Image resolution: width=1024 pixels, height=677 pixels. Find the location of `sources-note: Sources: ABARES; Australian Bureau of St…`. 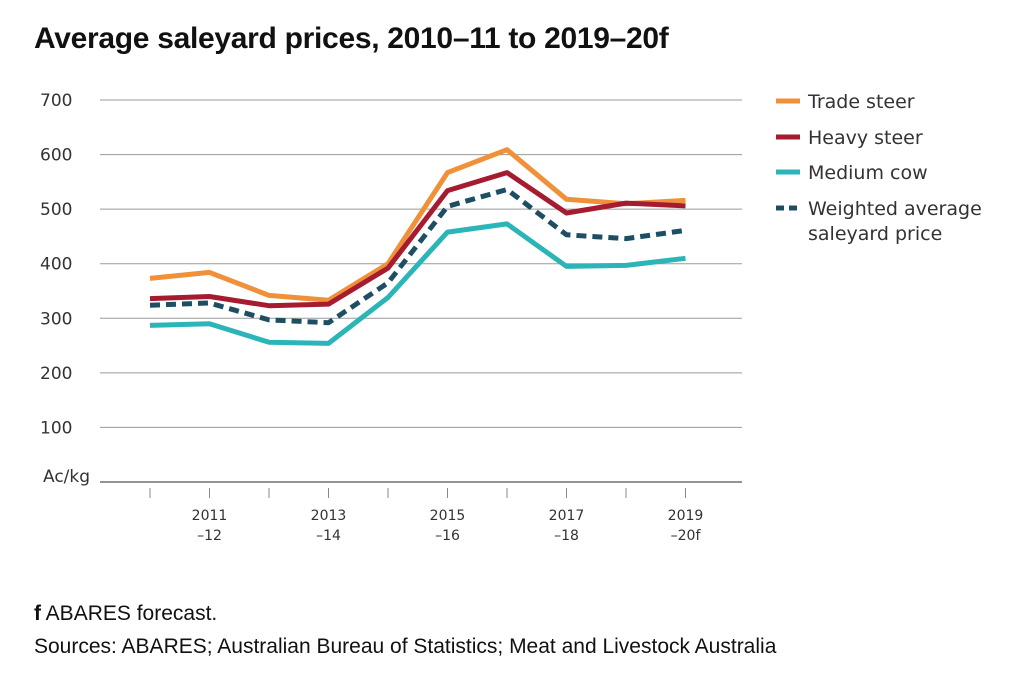

sources-note: Sources: ABARES; Australian Bureau of St… is located at coordinates (405, 646).